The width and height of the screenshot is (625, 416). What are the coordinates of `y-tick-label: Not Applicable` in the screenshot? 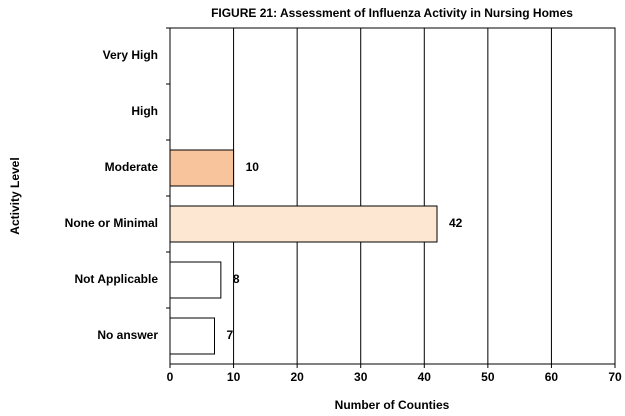 It's located at (116, 279).